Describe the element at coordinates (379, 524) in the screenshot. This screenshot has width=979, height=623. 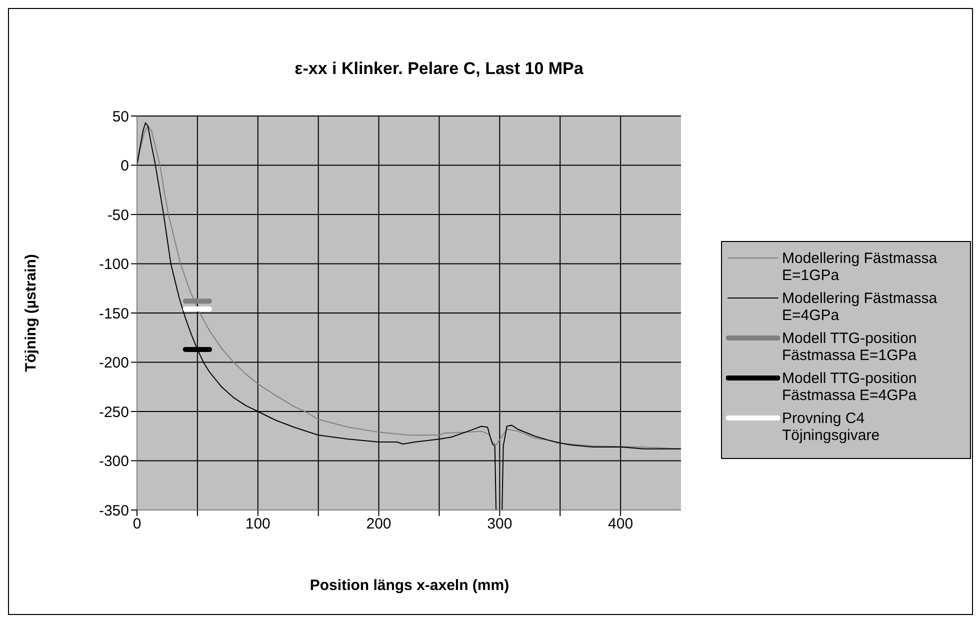
I see `x-tick-label: 200` at that location.